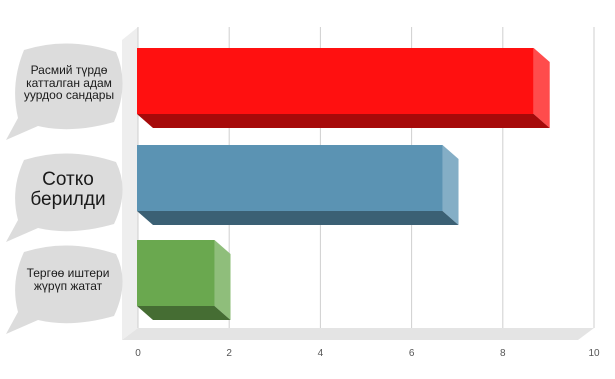  I want to click on side-wall, so click(130, 183).